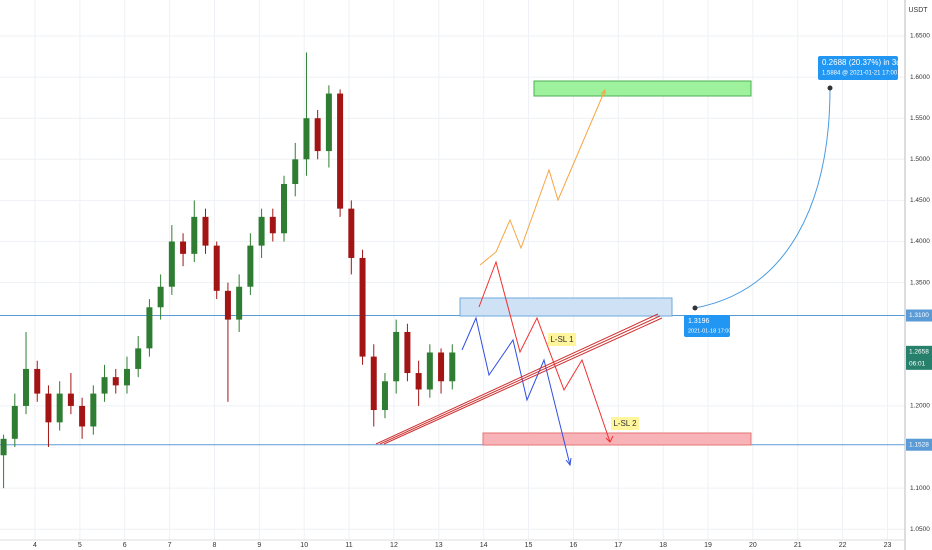 The width and height of the screenshot is (932, 550). What do you see at coordinates (919, 357) in the screenshot?
I see `last-price-bg` at bounding box center [919, 357].